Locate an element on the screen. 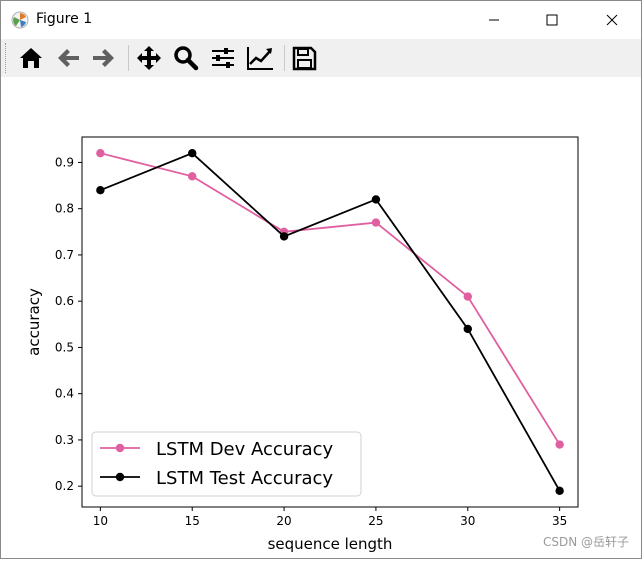 This screenshot has width=642, height=562. legend-label-1: LSTM Dev Accuracy is located at coordinates (245, 449).